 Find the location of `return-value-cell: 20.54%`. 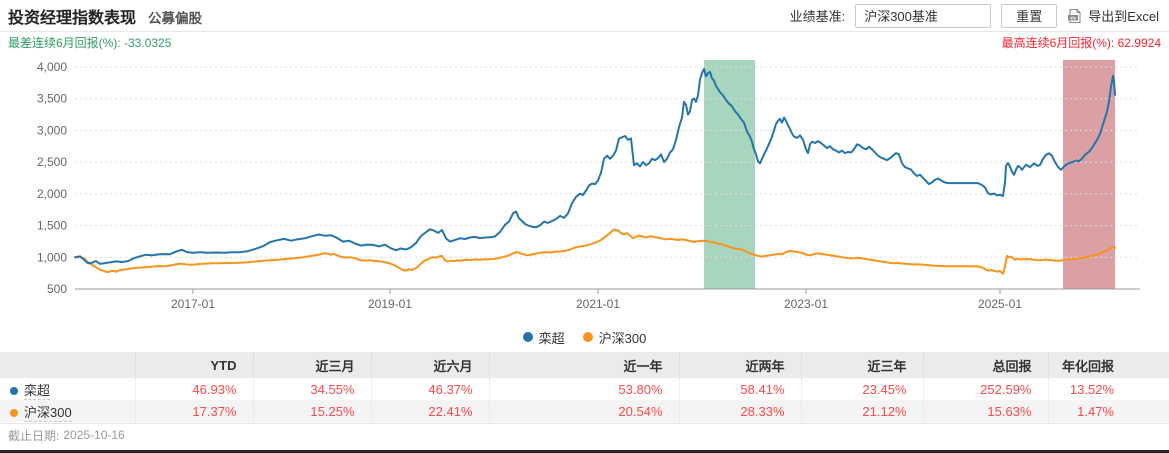

return-value-cell: 20.54% is located at coordinates (583, 411).